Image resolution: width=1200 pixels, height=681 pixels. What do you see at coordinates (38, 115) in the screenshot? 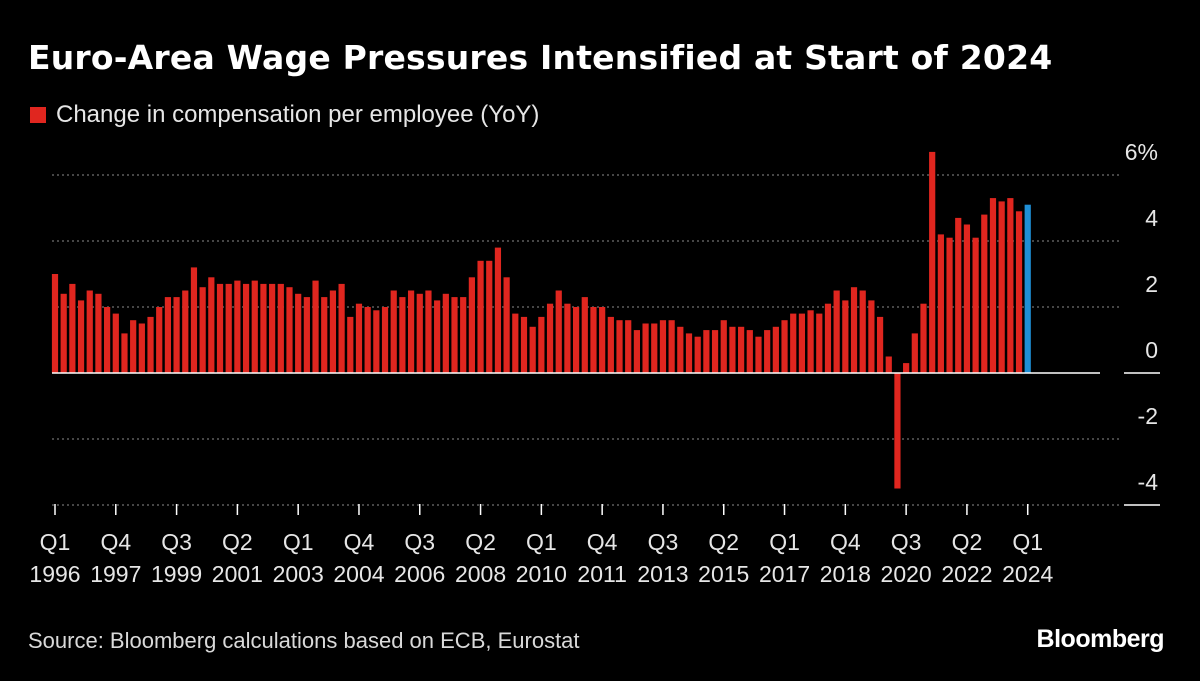
I see `legend-swatch` at bounding box center [38, 115].